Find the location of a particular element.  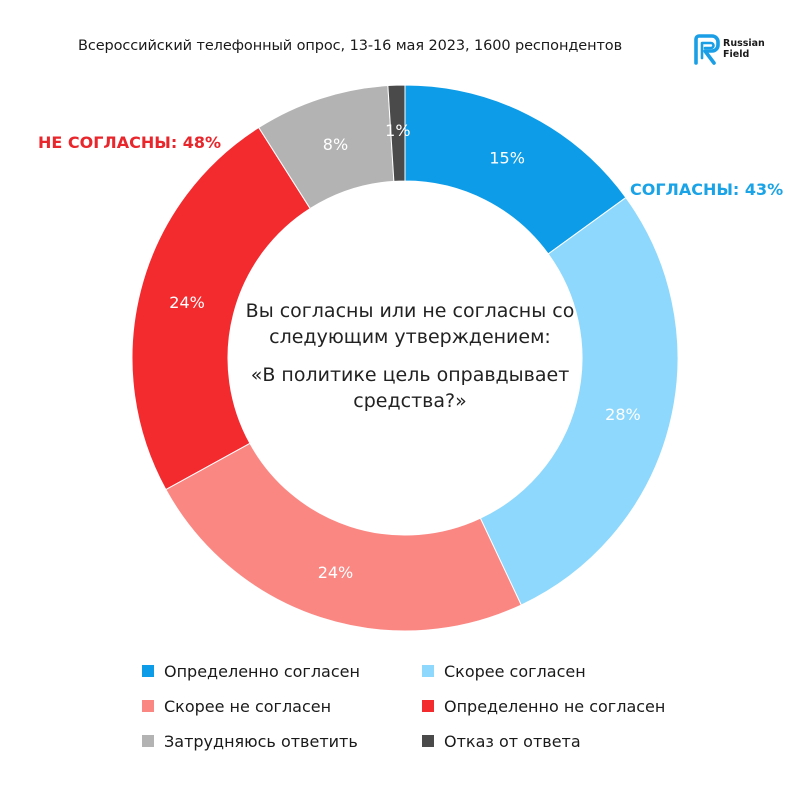

slice-label-5: 8% is located at coordinates (335, 144).